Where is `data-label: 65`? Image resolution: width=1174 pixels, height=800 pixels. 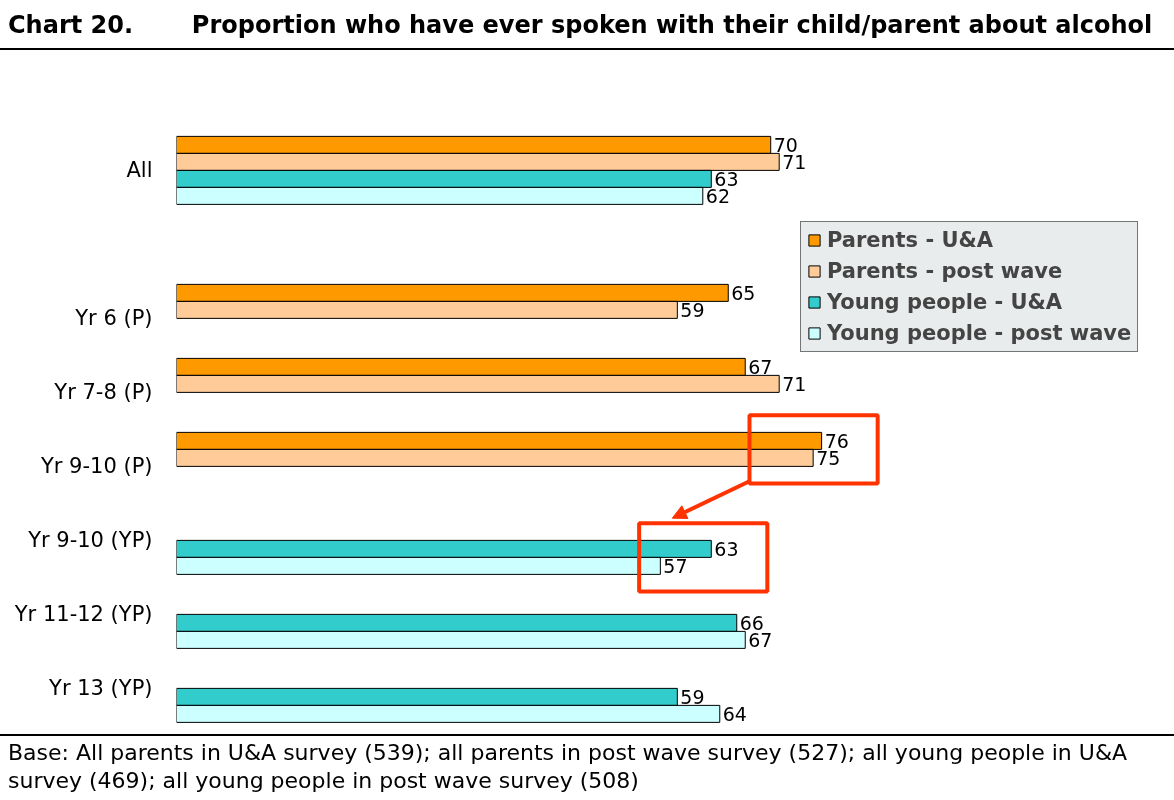
data-label: 65 is located at coordinates (743, 292).